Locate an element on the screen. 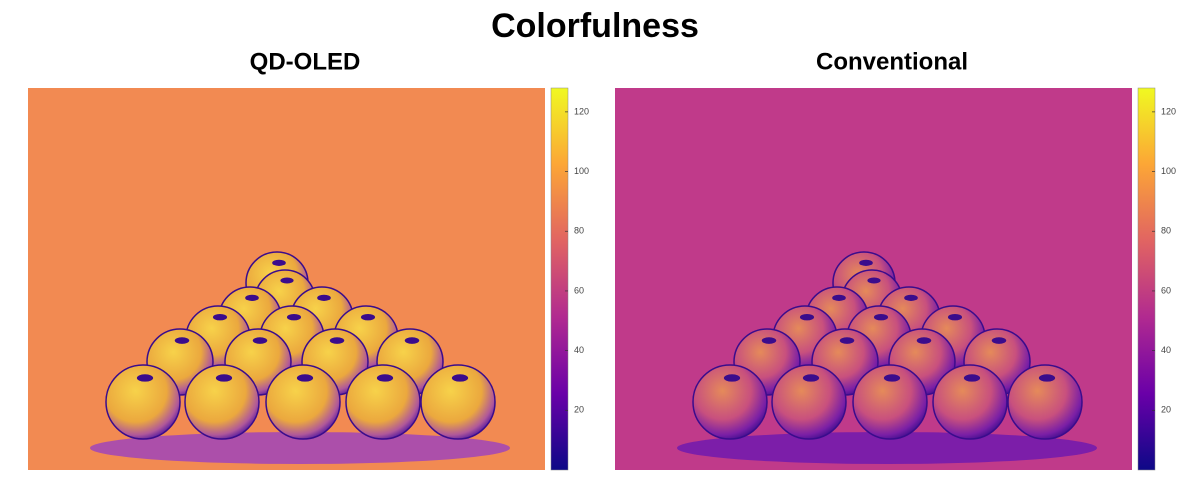  panel-title: Conventional is located at coordinates (892, 61).